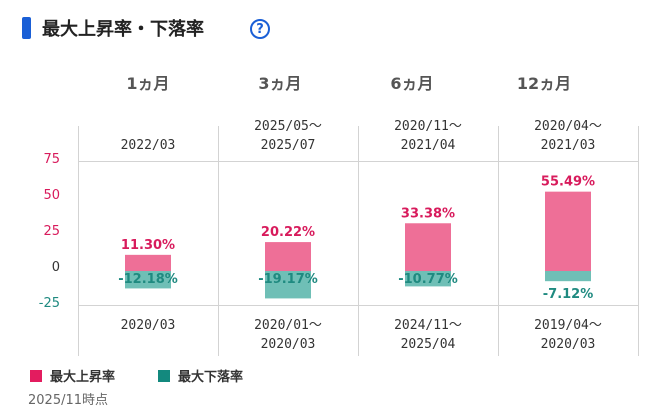 The height and width of the screenshot is (416, 659). I want to click on period-header-12m: 12ヵ月, so click(544, 83).